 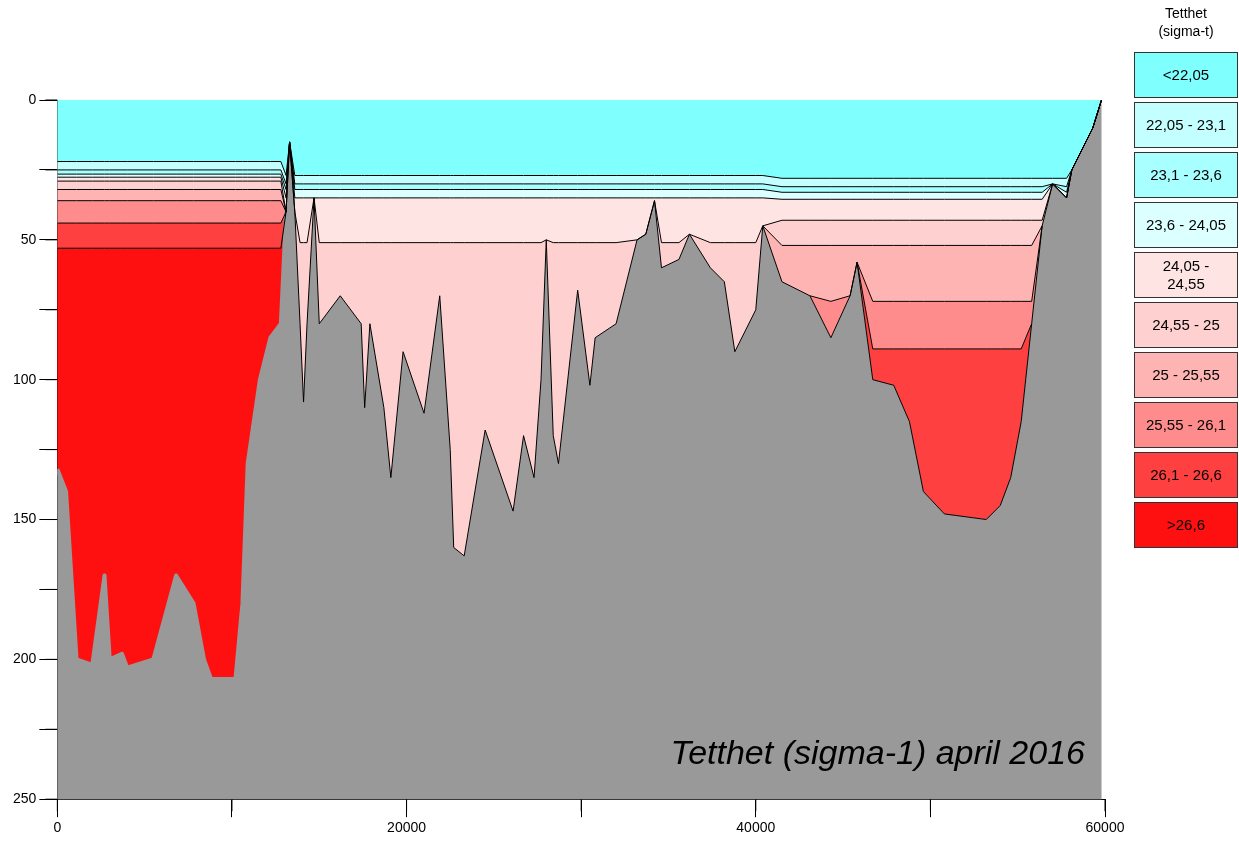 What do you see at coordinates (1186, 22) in the screenshot?
I see `legend-title: Tetthet (sigma-t)` at bounding box center [1186, 22].